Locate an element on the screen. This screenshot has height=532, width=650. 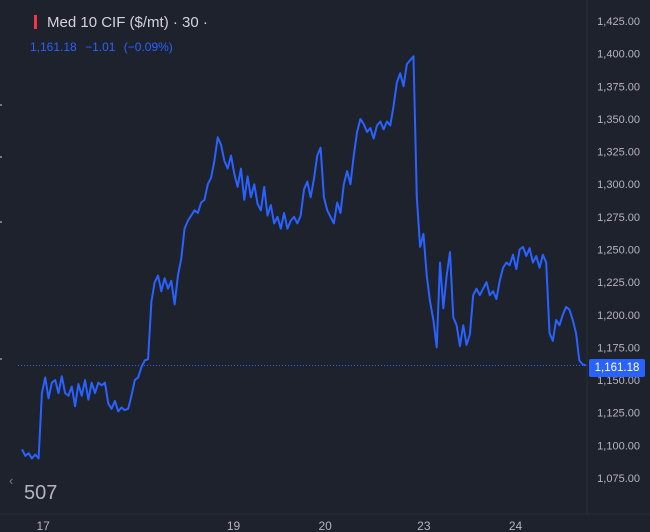
x-tick-label: 23 is located at coordinates (424, 525).